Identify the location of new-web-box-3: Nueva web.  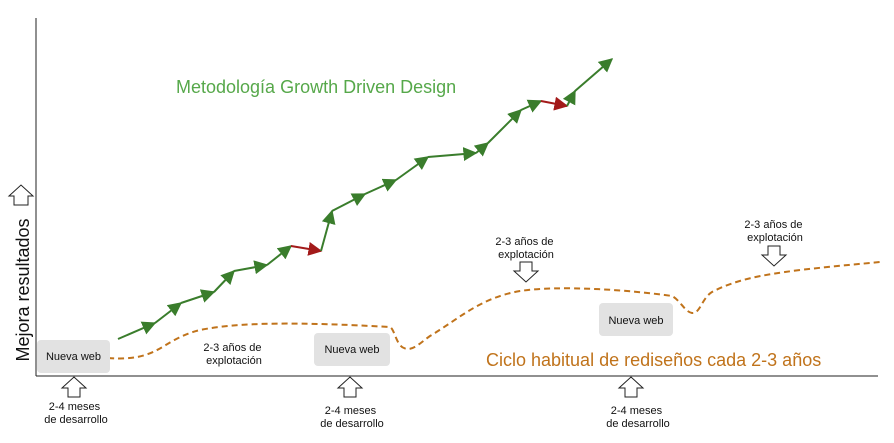
(636, 319).